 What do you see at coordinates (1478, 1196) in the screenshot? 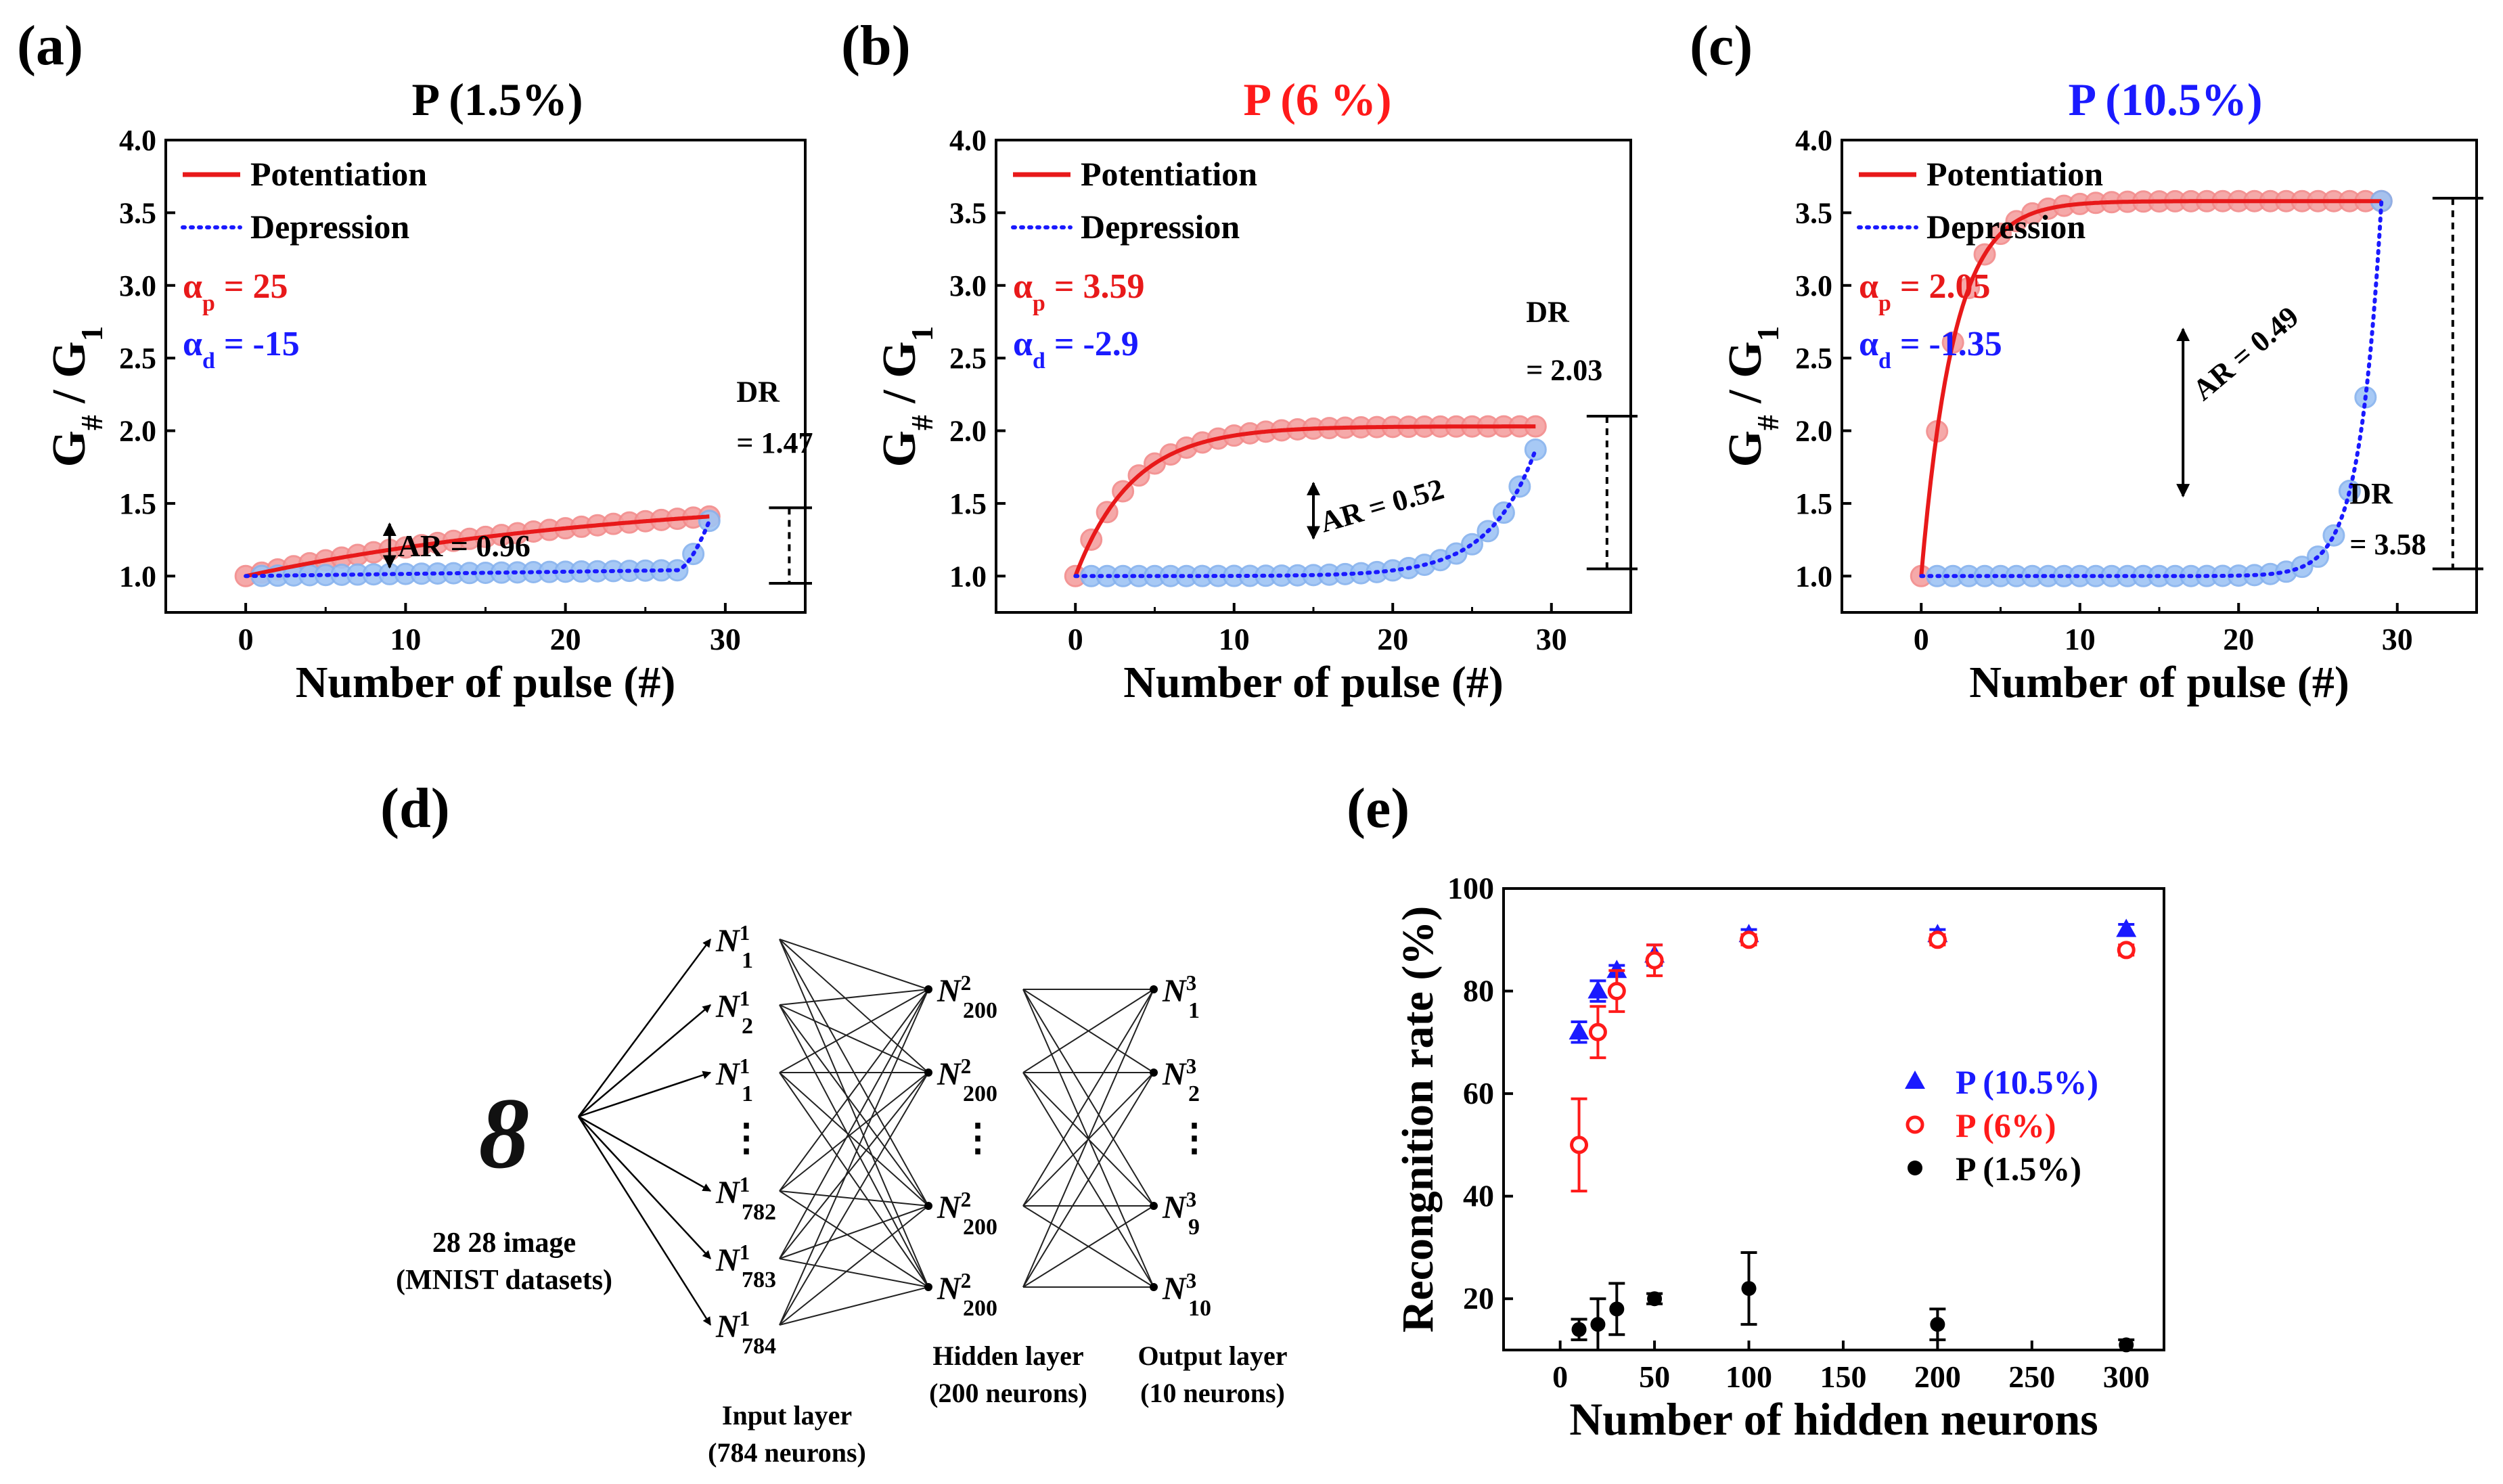
I see `y-tick-label: 40` at bounding box center [1478, 1196].